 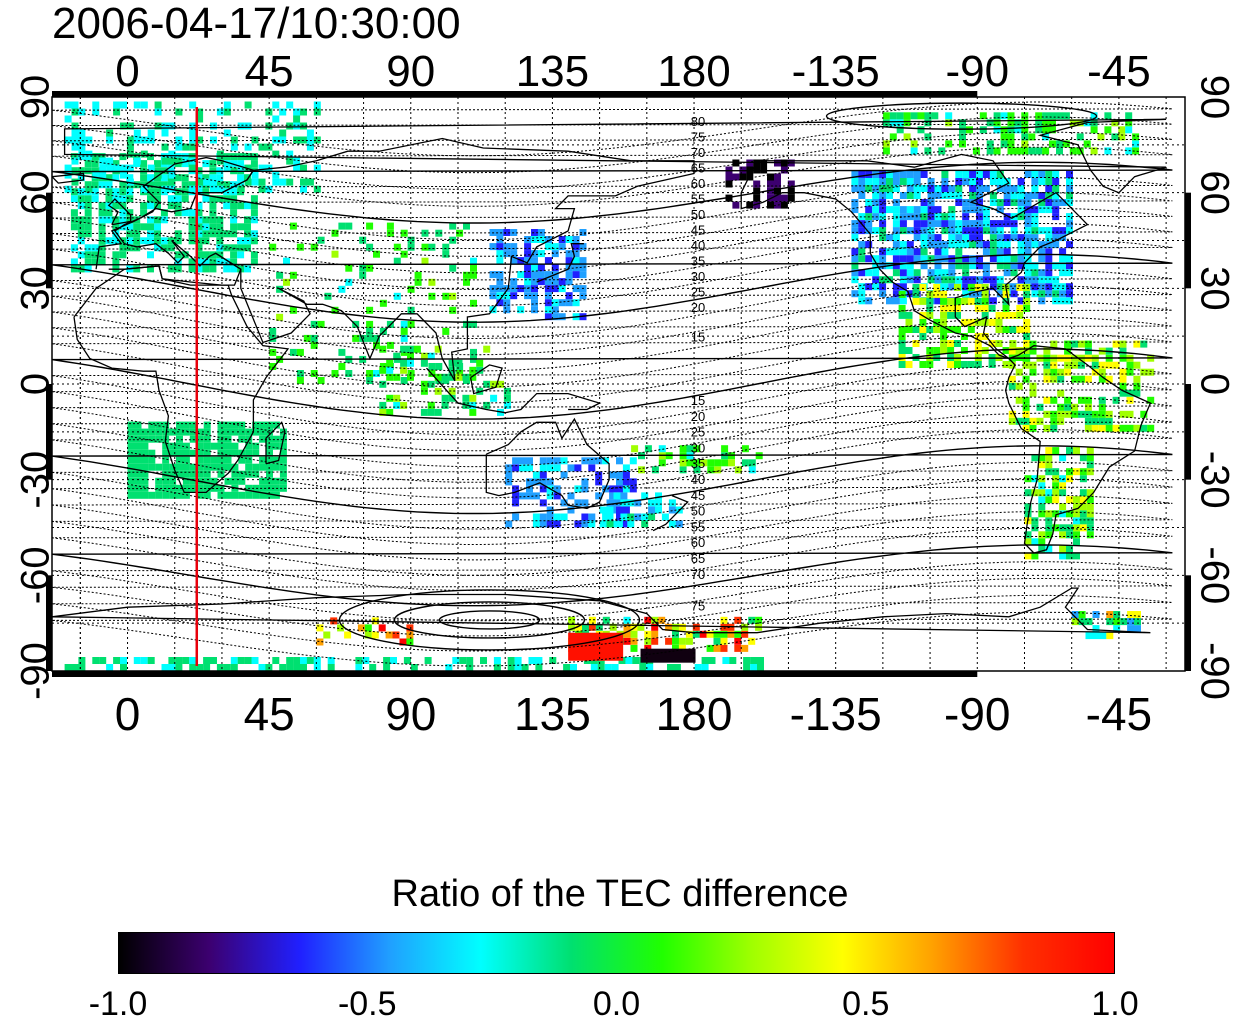 What do you see at coordinates (612, 384) in the screenshot?
I see `magnetic-contour` at bounding box center [612, 384].